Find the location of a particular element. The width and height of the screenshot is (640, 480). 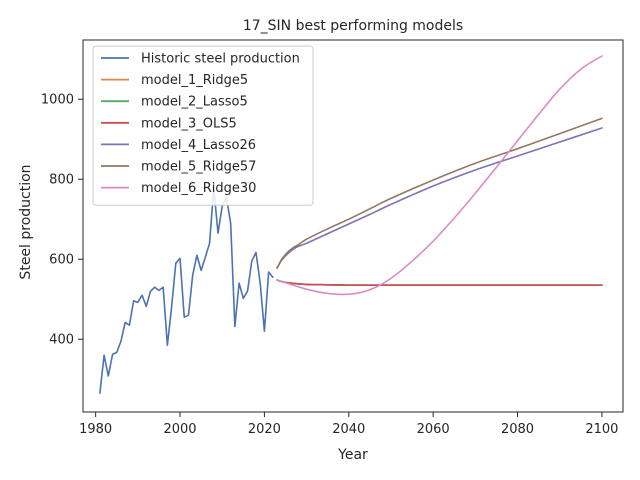

x-tick-label-2: 2020 is located at coordinates (264, 429).